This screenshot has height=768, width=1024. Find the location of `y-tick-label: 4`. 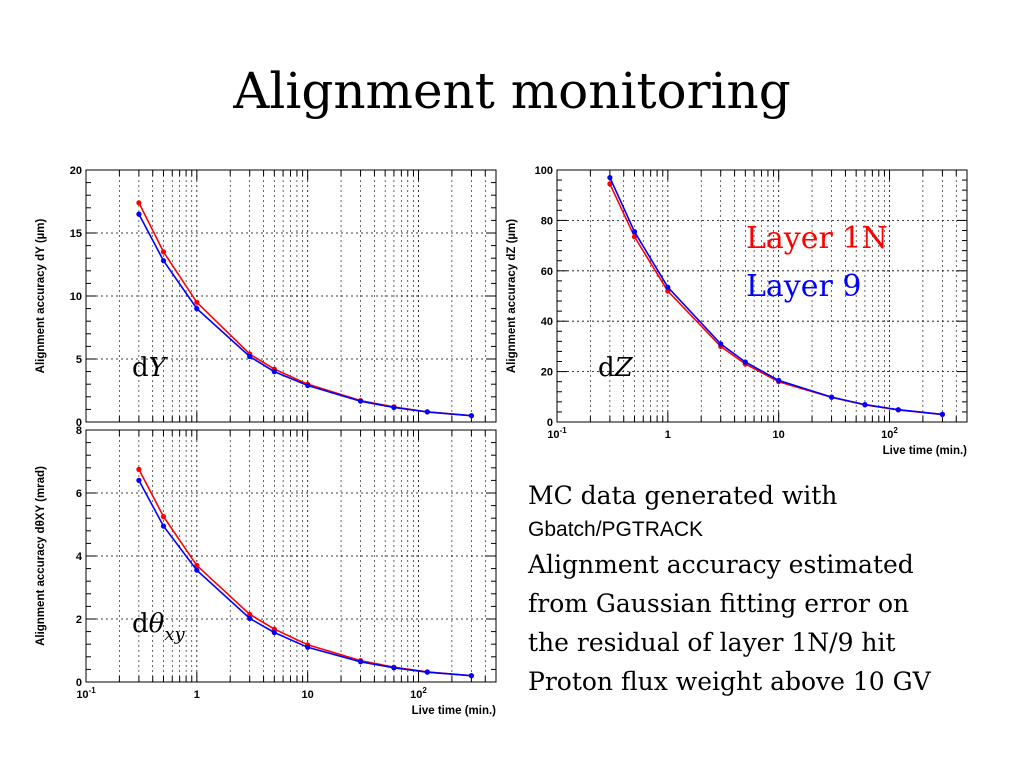

y-tick-label: 4 is located at coordinates (79, 557).